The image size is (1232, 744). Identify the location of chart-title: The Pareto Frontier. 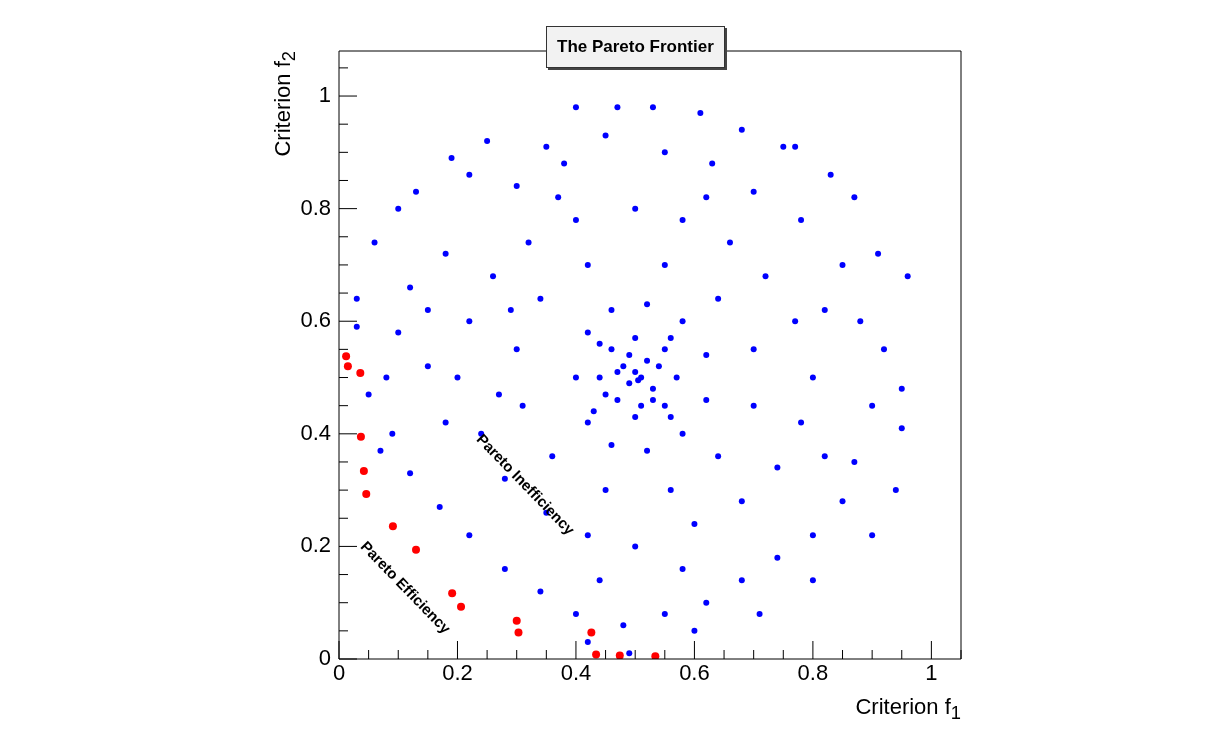
(635, 47).